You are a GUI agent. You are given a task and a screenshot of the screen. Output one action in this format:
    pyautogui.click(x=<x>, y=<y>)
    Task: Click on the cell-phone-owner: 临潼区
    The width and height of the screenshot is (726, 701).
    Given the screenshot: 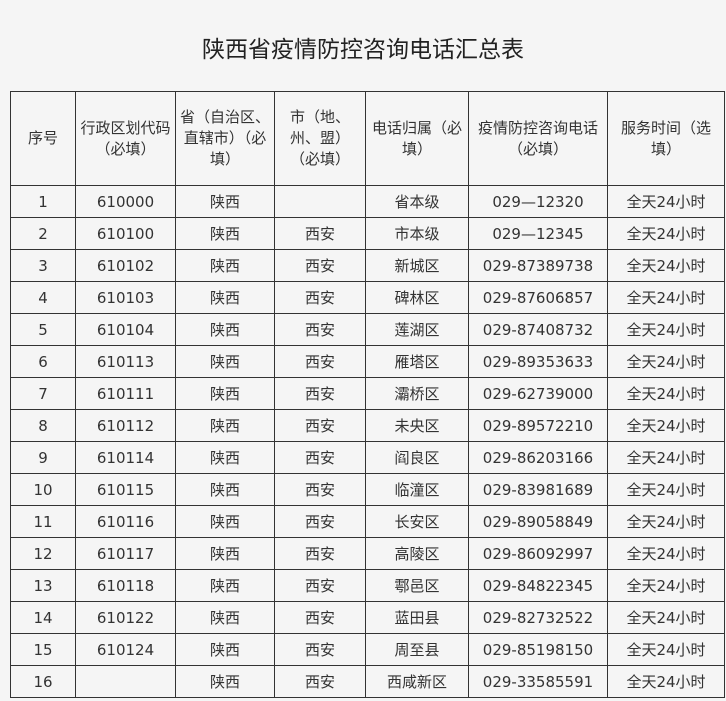 What is the action you would take?
    pyautogui.click(x=417, y=489)
    